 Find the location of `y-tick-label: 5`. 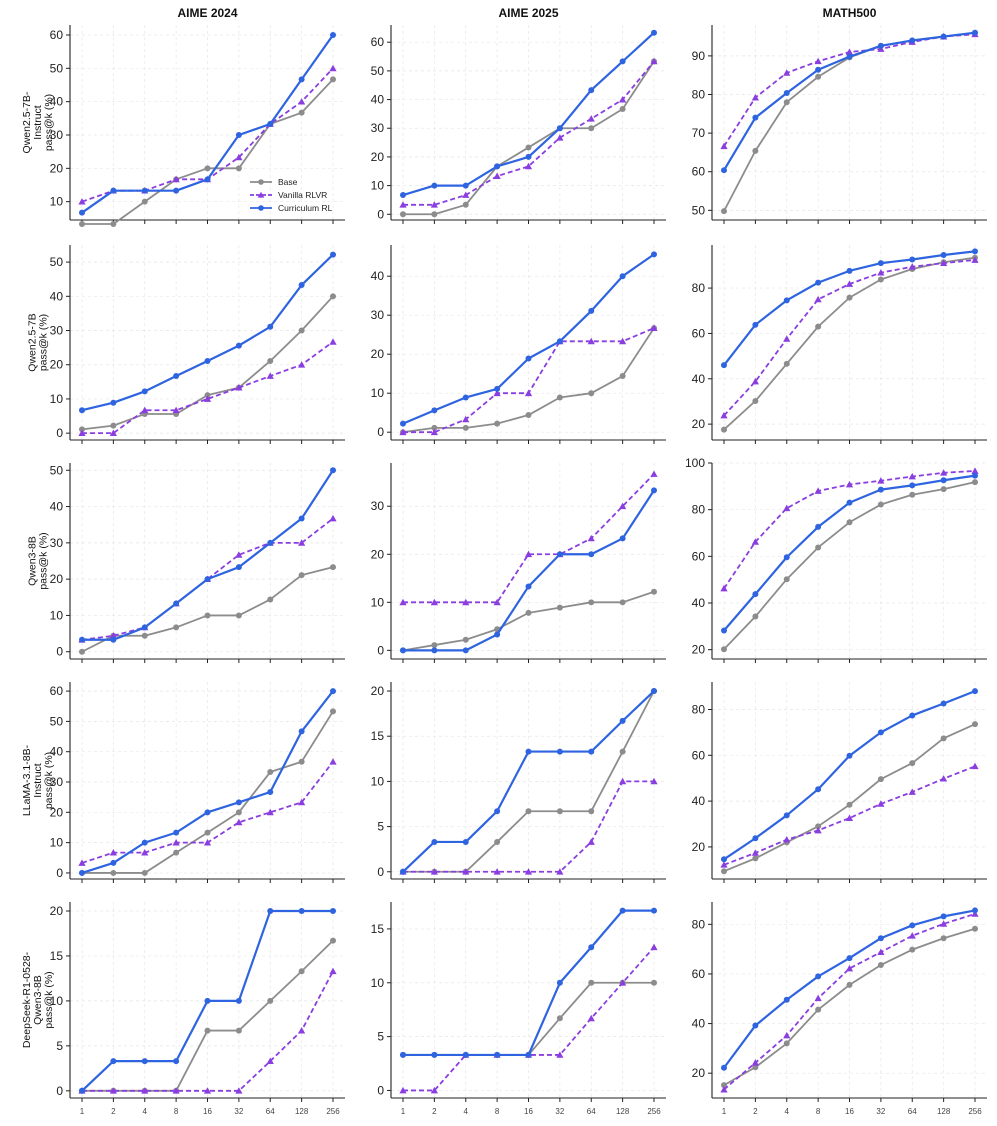

y-tick-label: 5 is located at coordinates (380, 1037).